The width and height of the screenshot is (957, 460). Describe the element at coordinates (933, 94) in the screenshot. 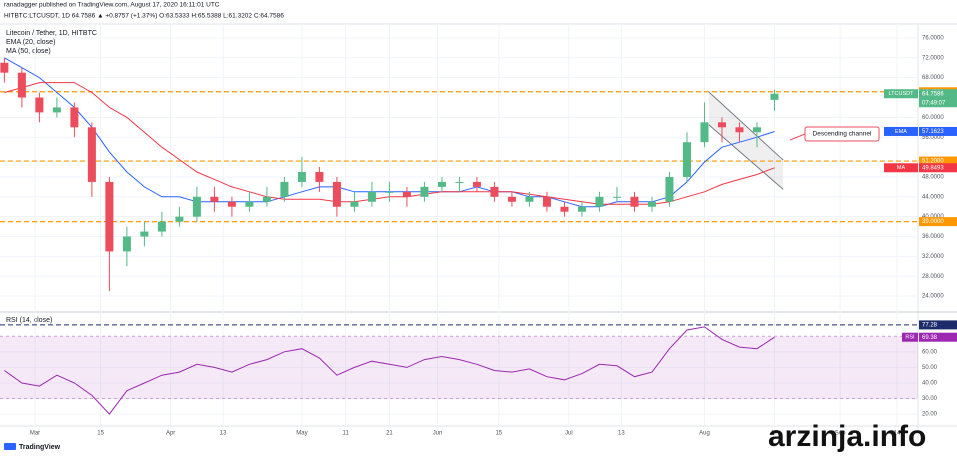

I see `price-badge-label: 64.7586` at that location.